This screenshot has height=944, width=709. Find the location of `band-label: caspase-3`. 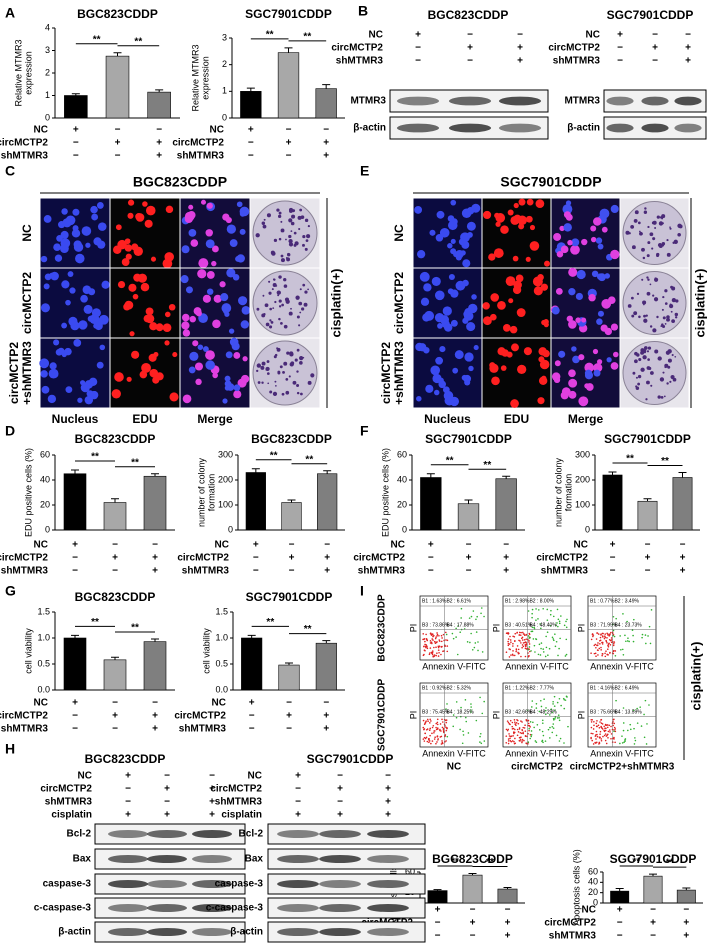

band-label: caspase-3 is located at coordinates (239, 884).